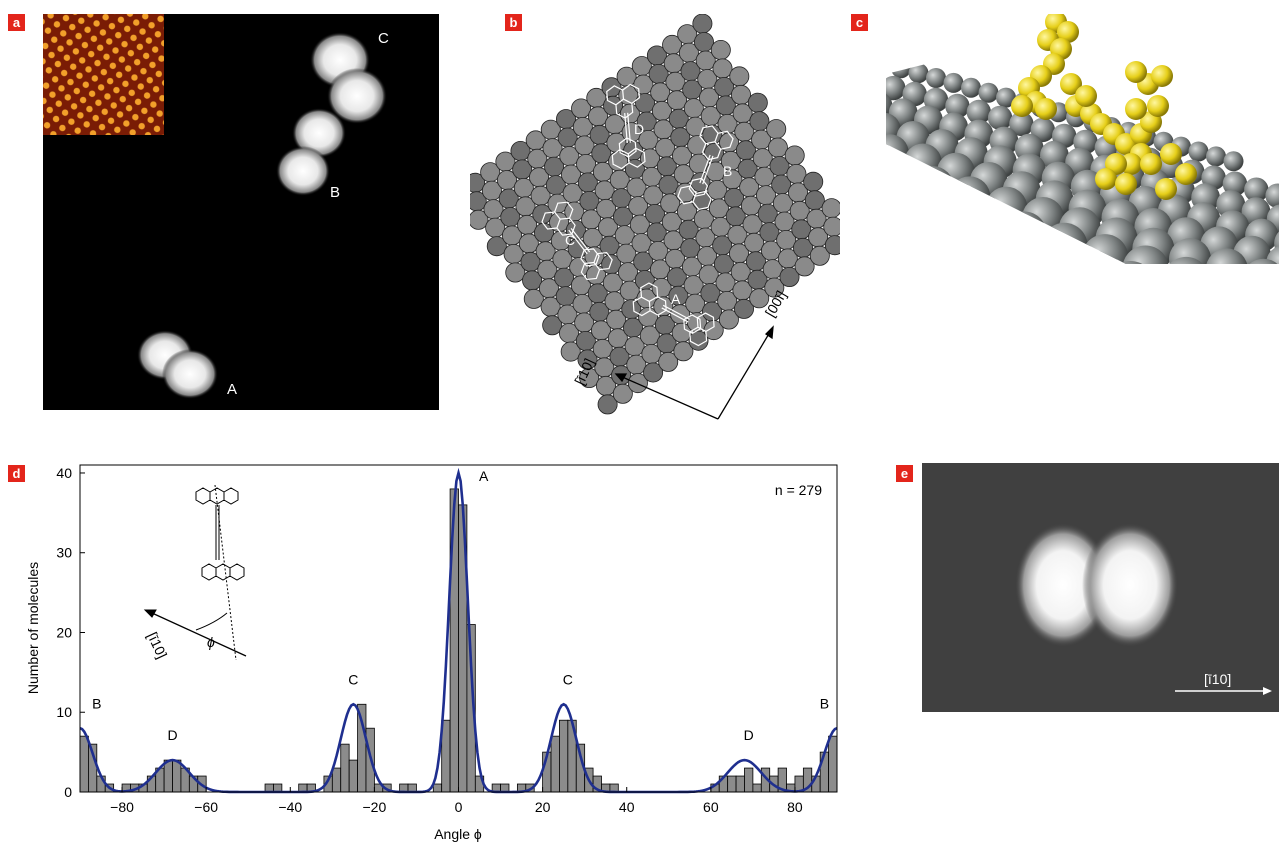 The image size is (1279, 845). Describe the element at coordinates (103, 74) in the screenshot. I see `lattice-inset` at that location.